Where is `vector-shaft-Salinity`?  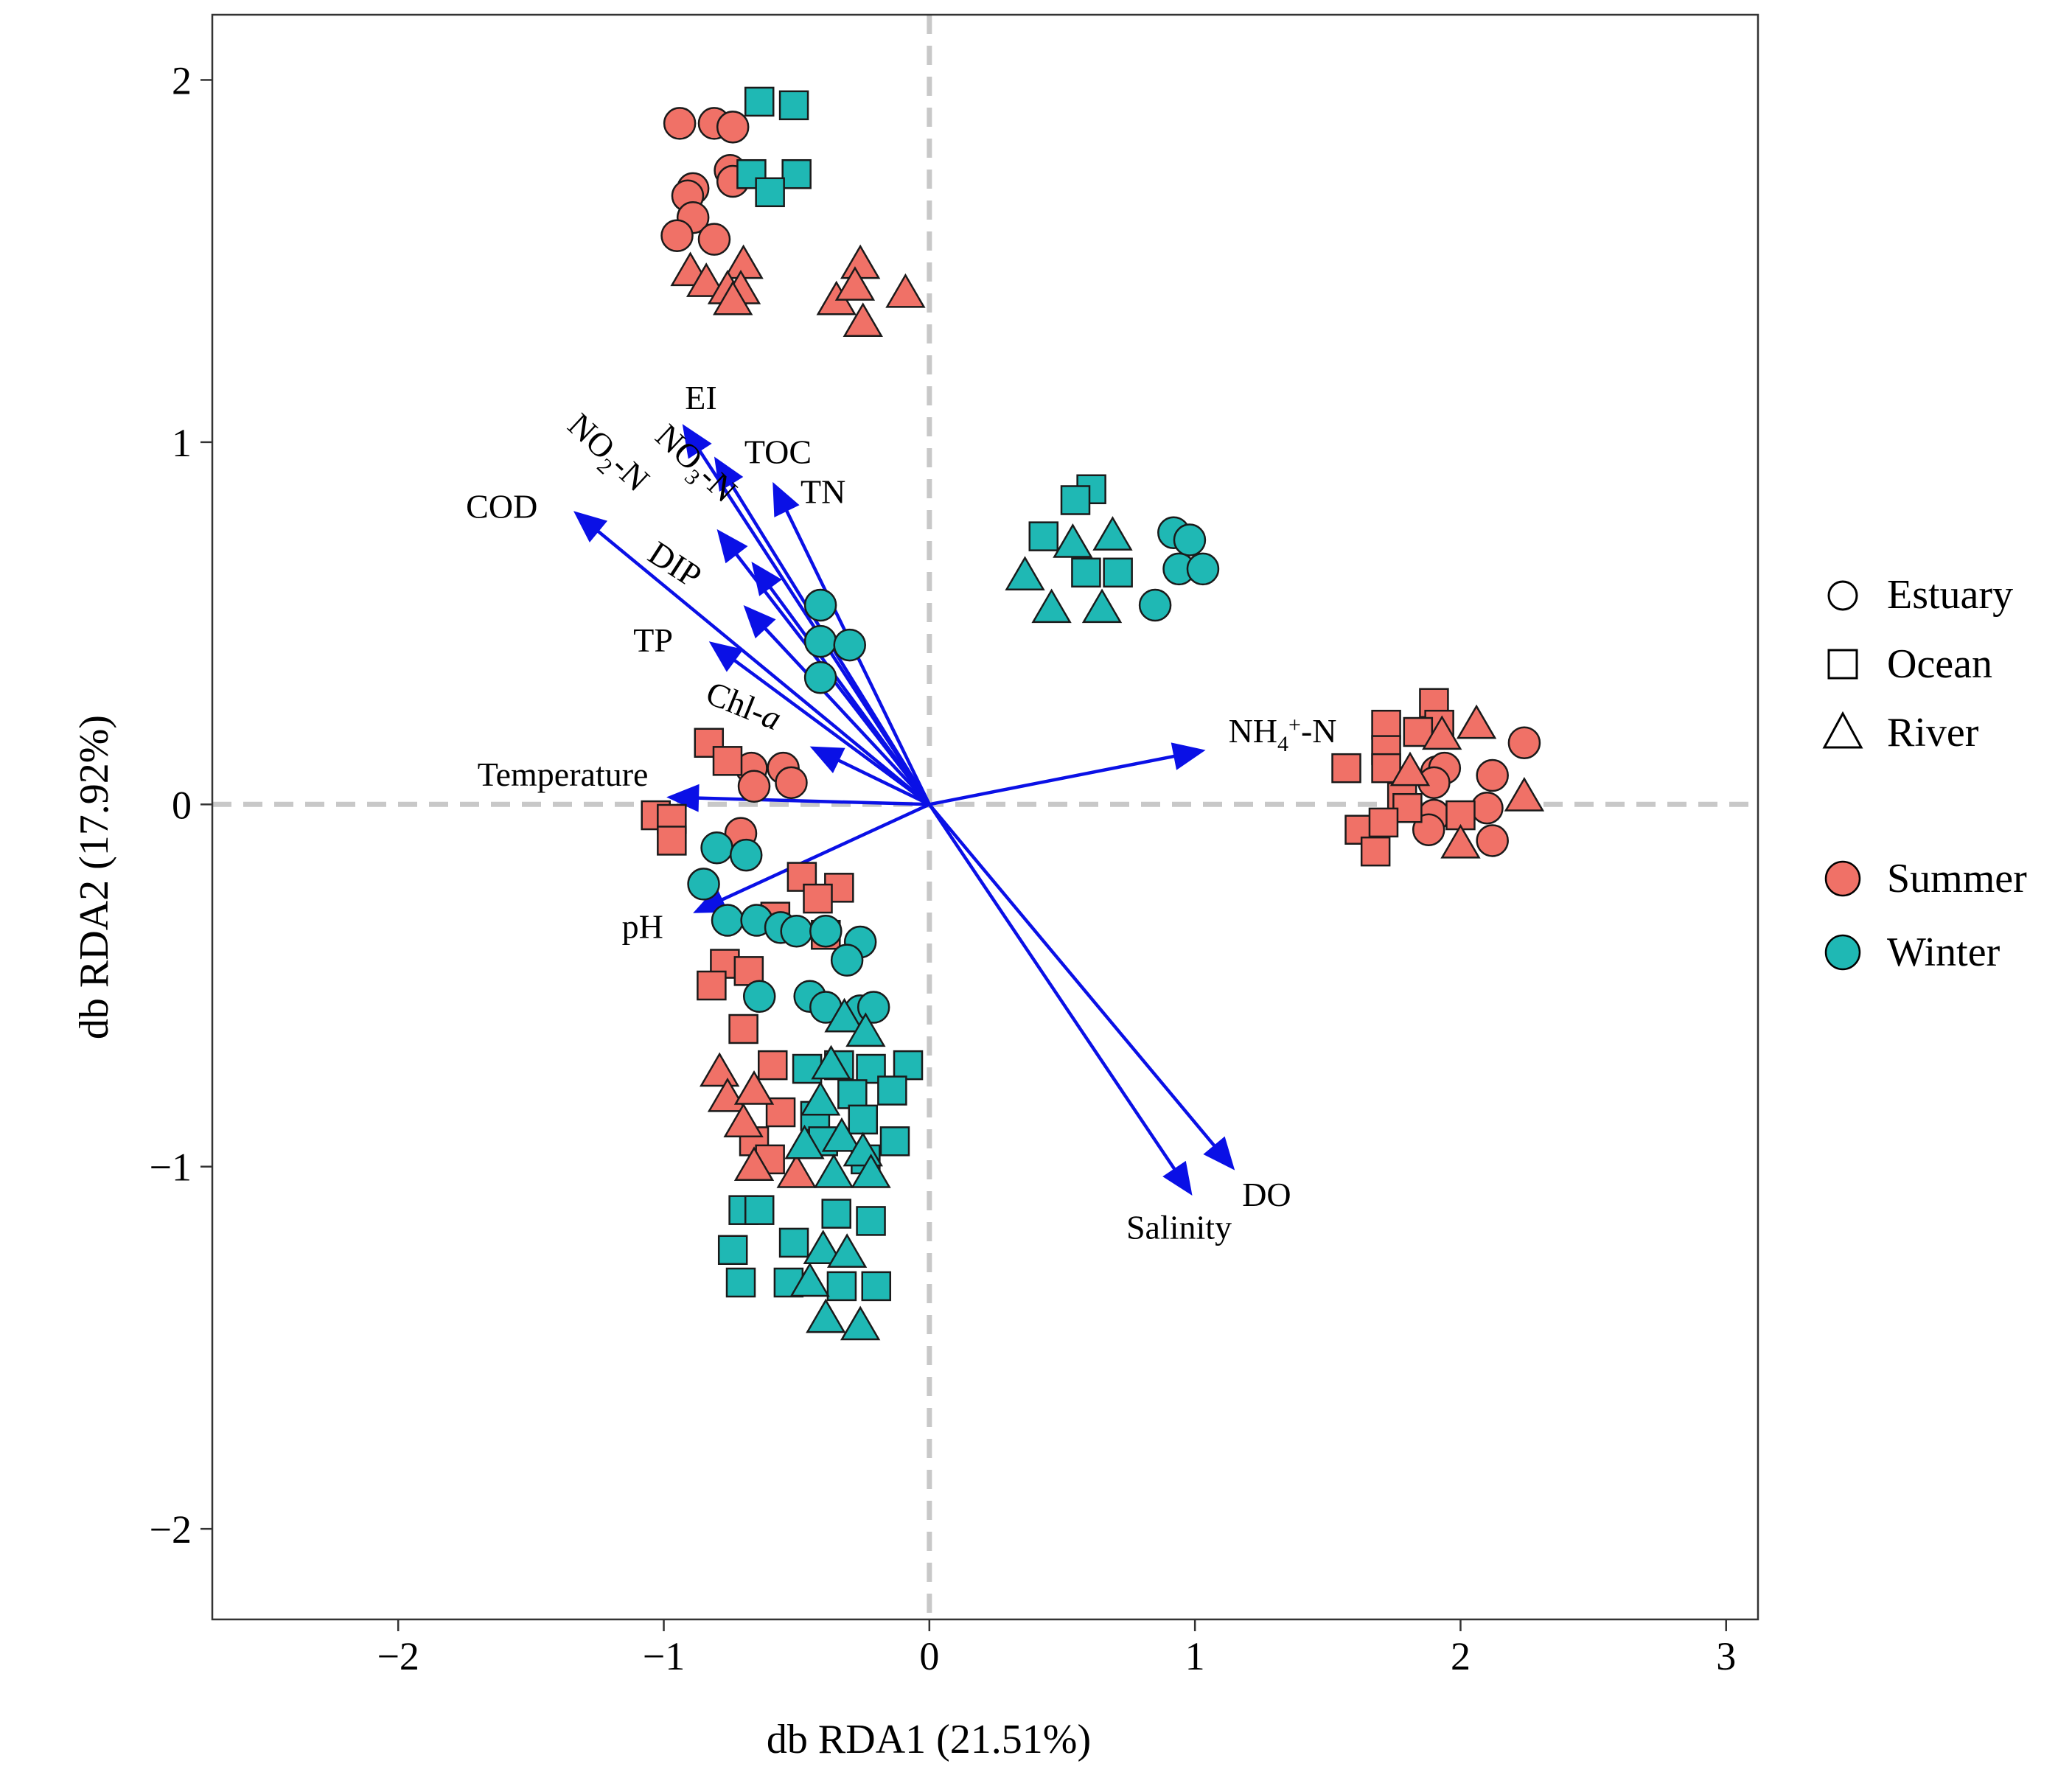 vector-shaft-Salinity is located at coordinates (1053, 988).